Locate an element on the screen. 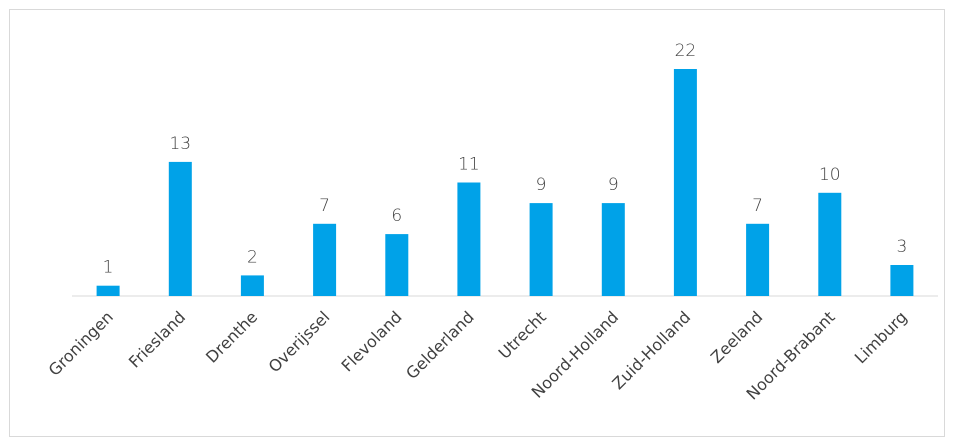  data-label-zeeland: 7 is located at coordinates (757, 206).